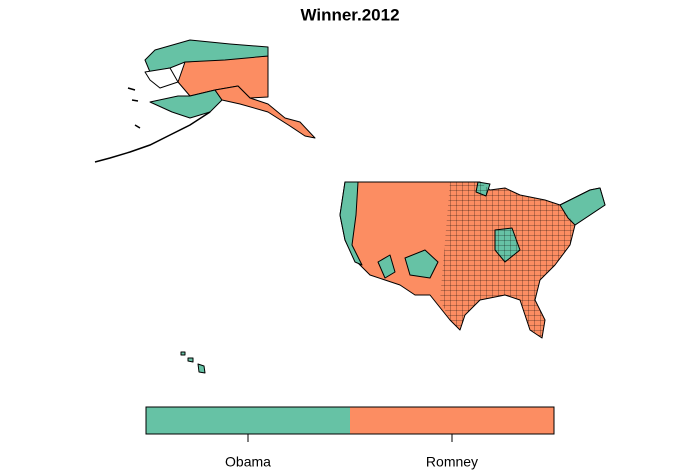  What do you see at coordinates (472, 260) in the screenshot?
I see `contiguous-us` at bounding box center [472, 260].